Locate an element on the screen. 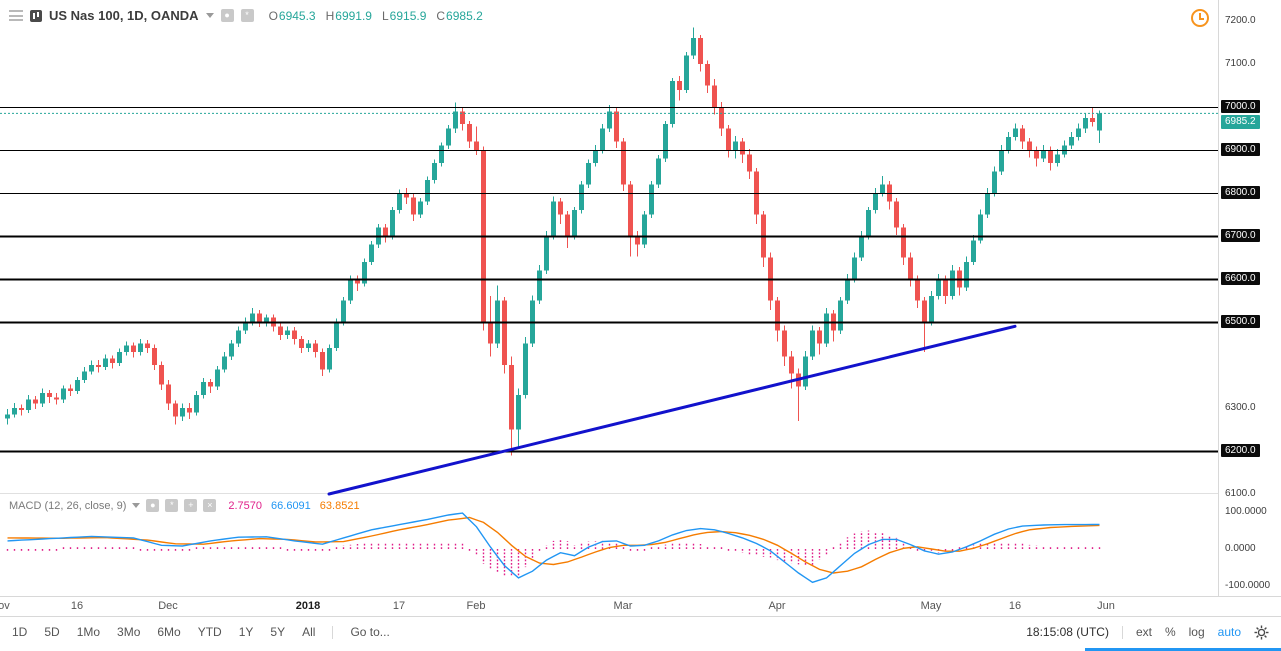  candlestick-style-icon is located at coordinates (36, 15).